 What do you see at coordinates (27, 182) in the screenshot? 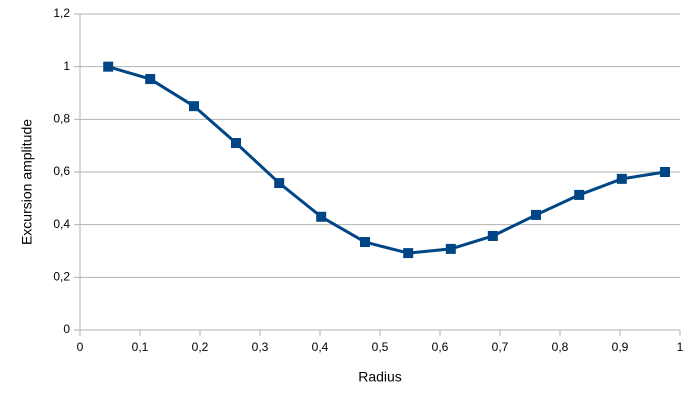
I see `y-axis-label: Excursion amplitude` at bounding box center [27, 182].